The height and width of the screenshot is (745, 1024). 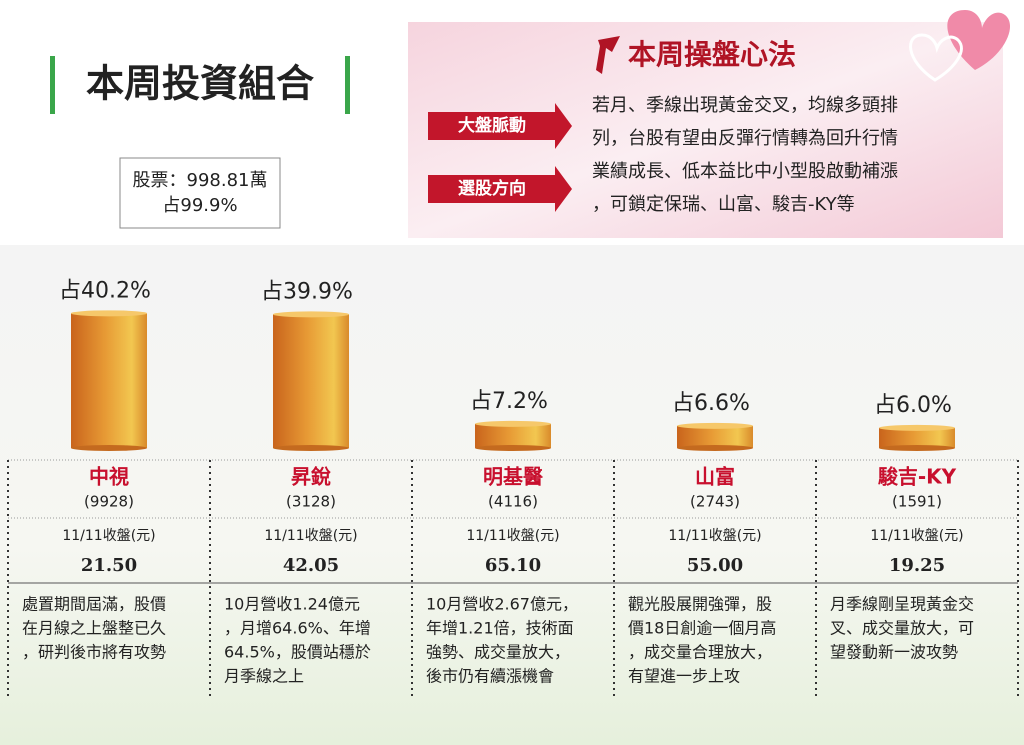 I want to click on stock-name: 山富, so click(x=715, y=477).